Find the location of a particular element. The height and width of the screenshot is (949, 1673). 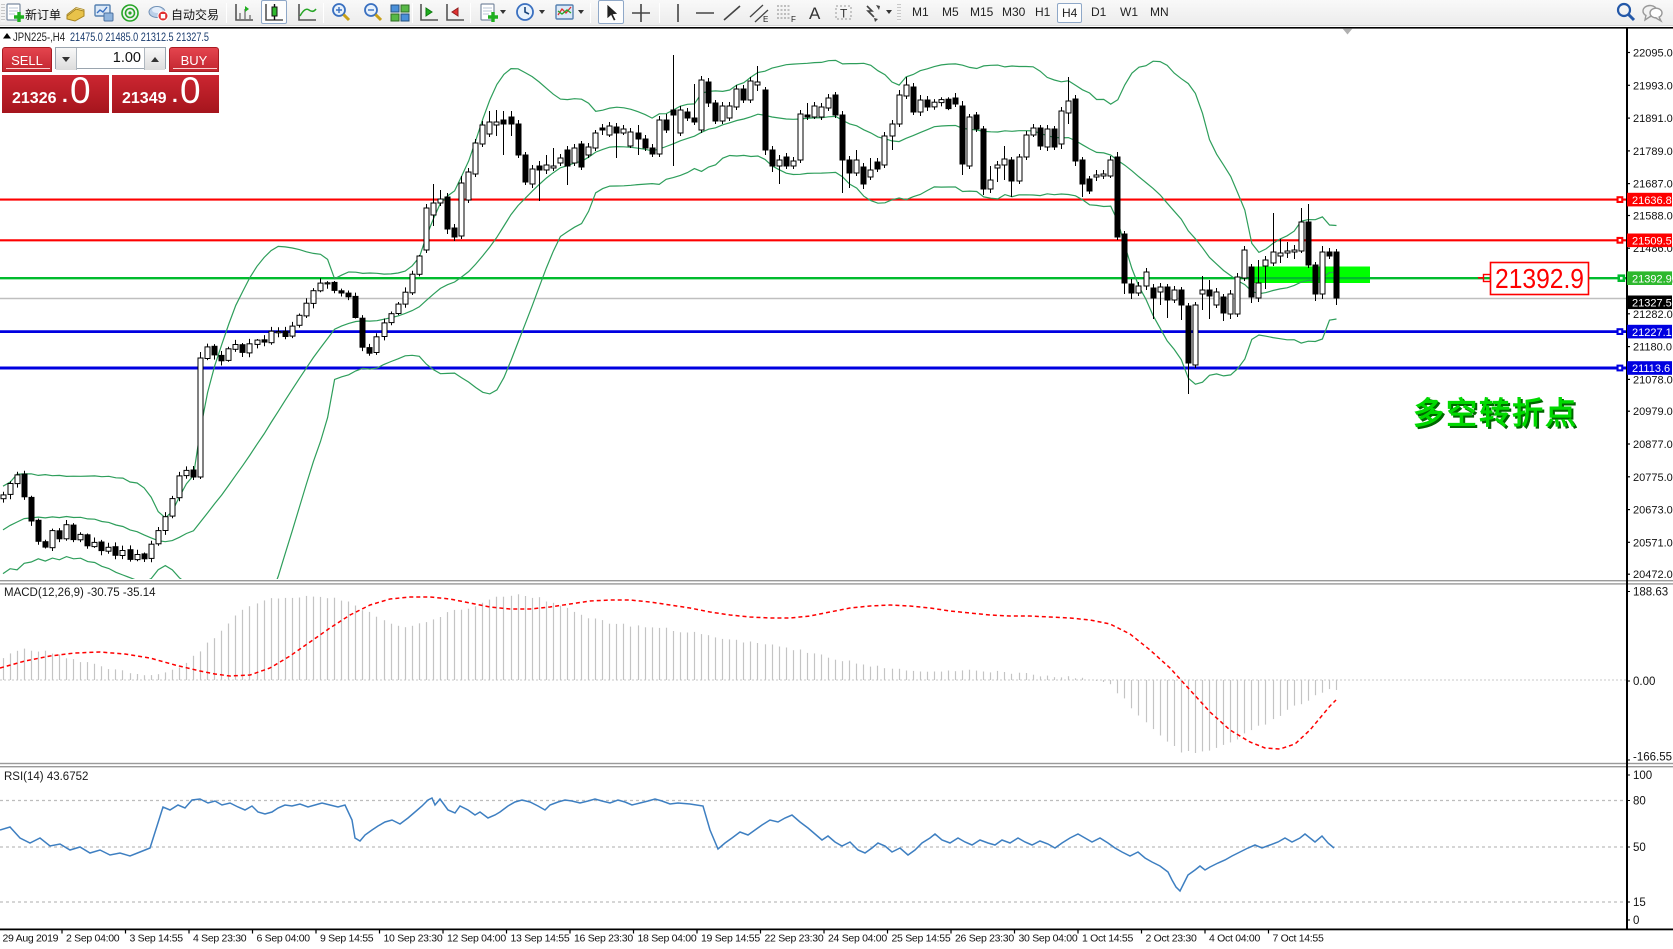

svg-text: 21327.5 is located at coordinates (1652, 304).